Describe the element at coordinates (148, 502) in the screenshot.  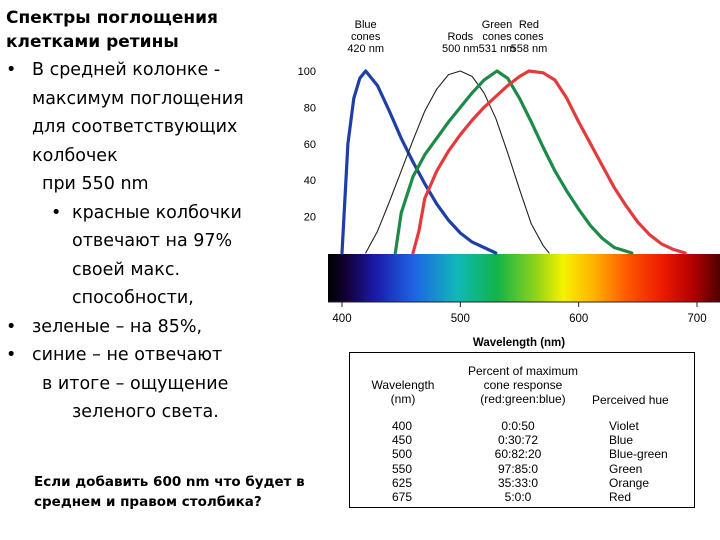
I see `question-line: среднем и правом столбика?` at that location.